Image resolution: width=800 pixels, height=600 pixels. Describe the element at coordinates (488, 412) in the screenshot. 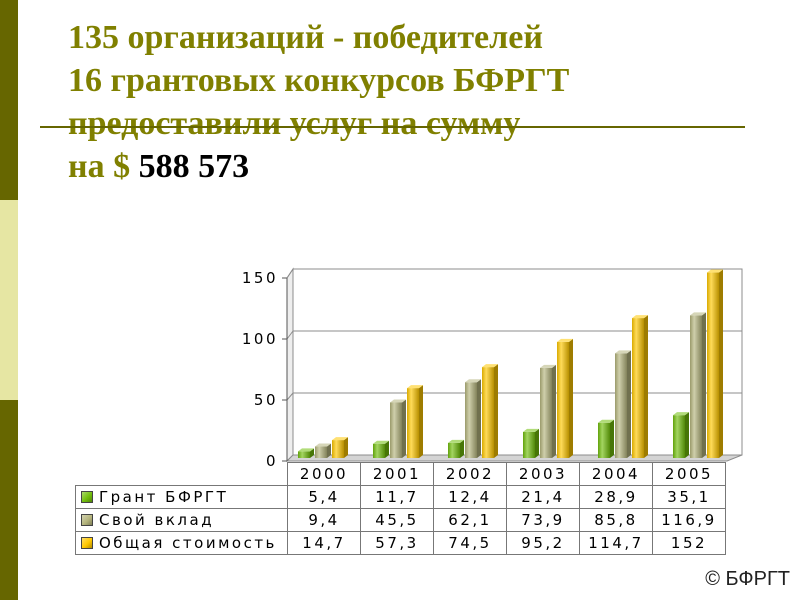

I see `bar-series3-2002` at that location.